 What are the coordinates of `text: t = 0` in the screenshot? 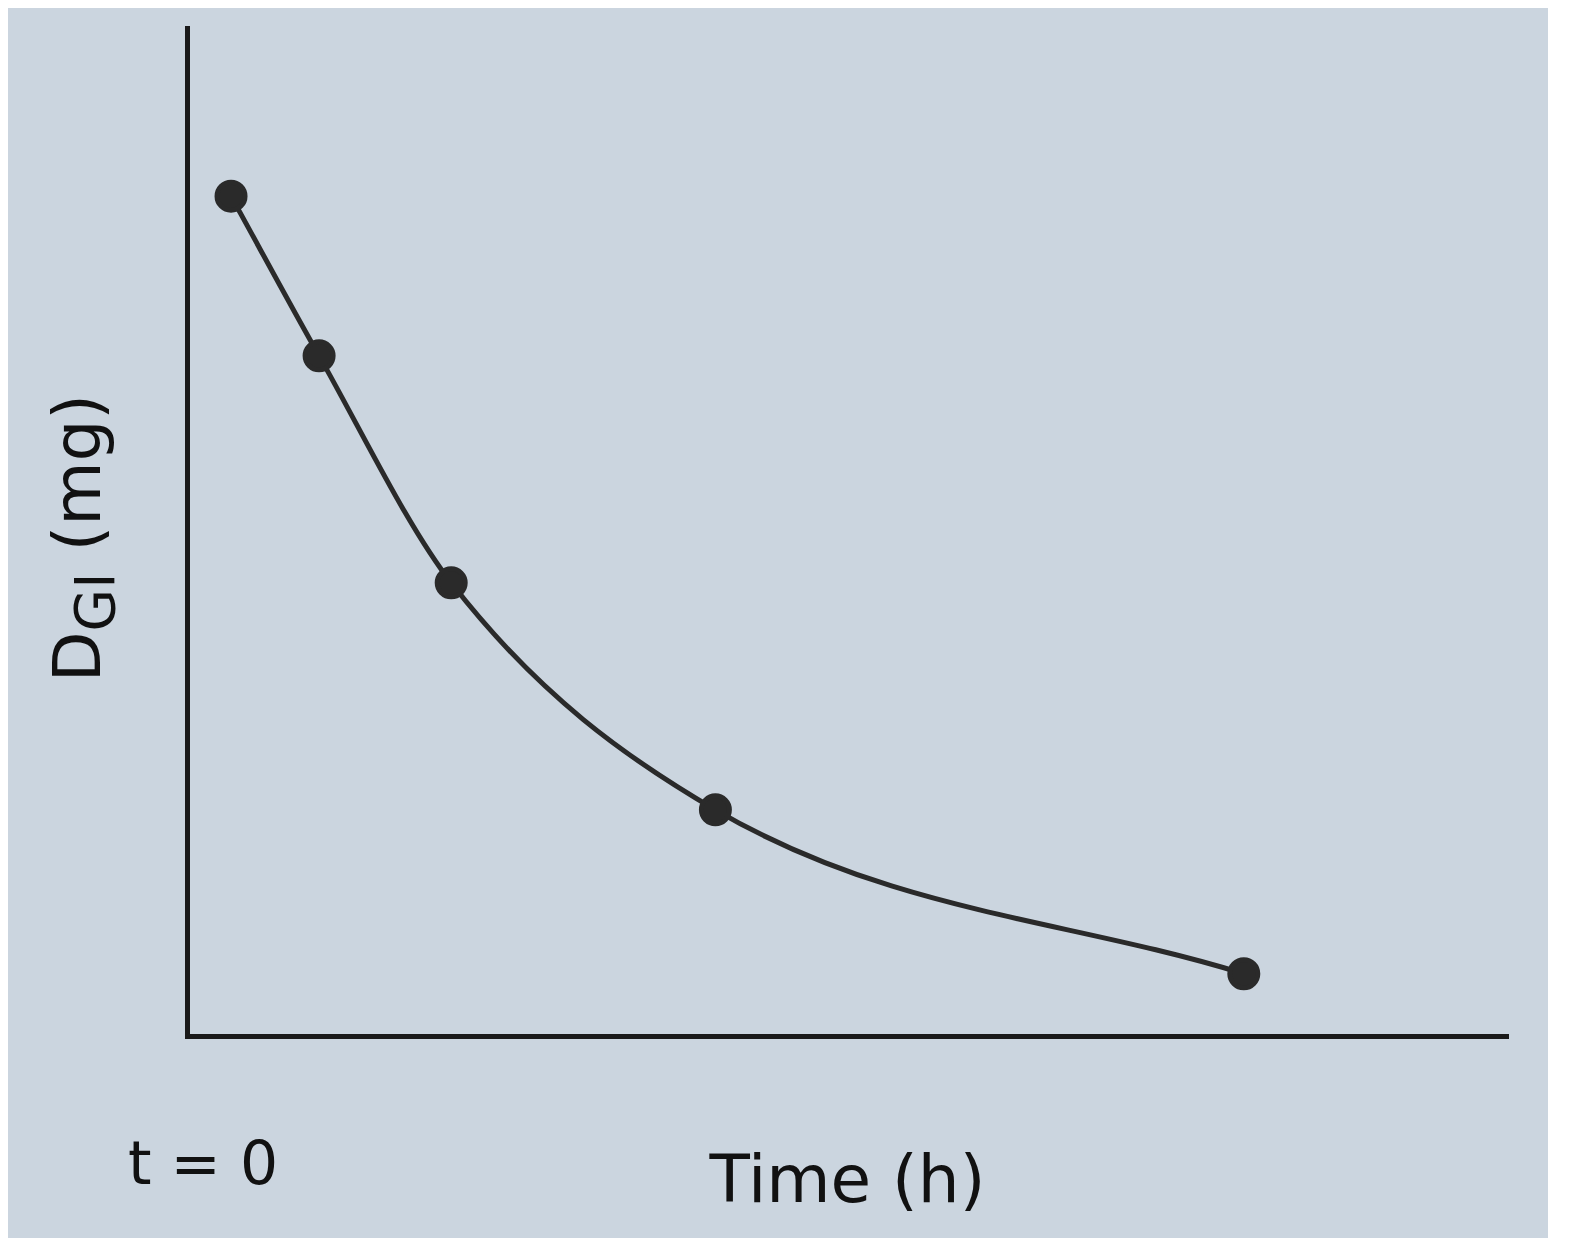 It's located at (203, 1163).